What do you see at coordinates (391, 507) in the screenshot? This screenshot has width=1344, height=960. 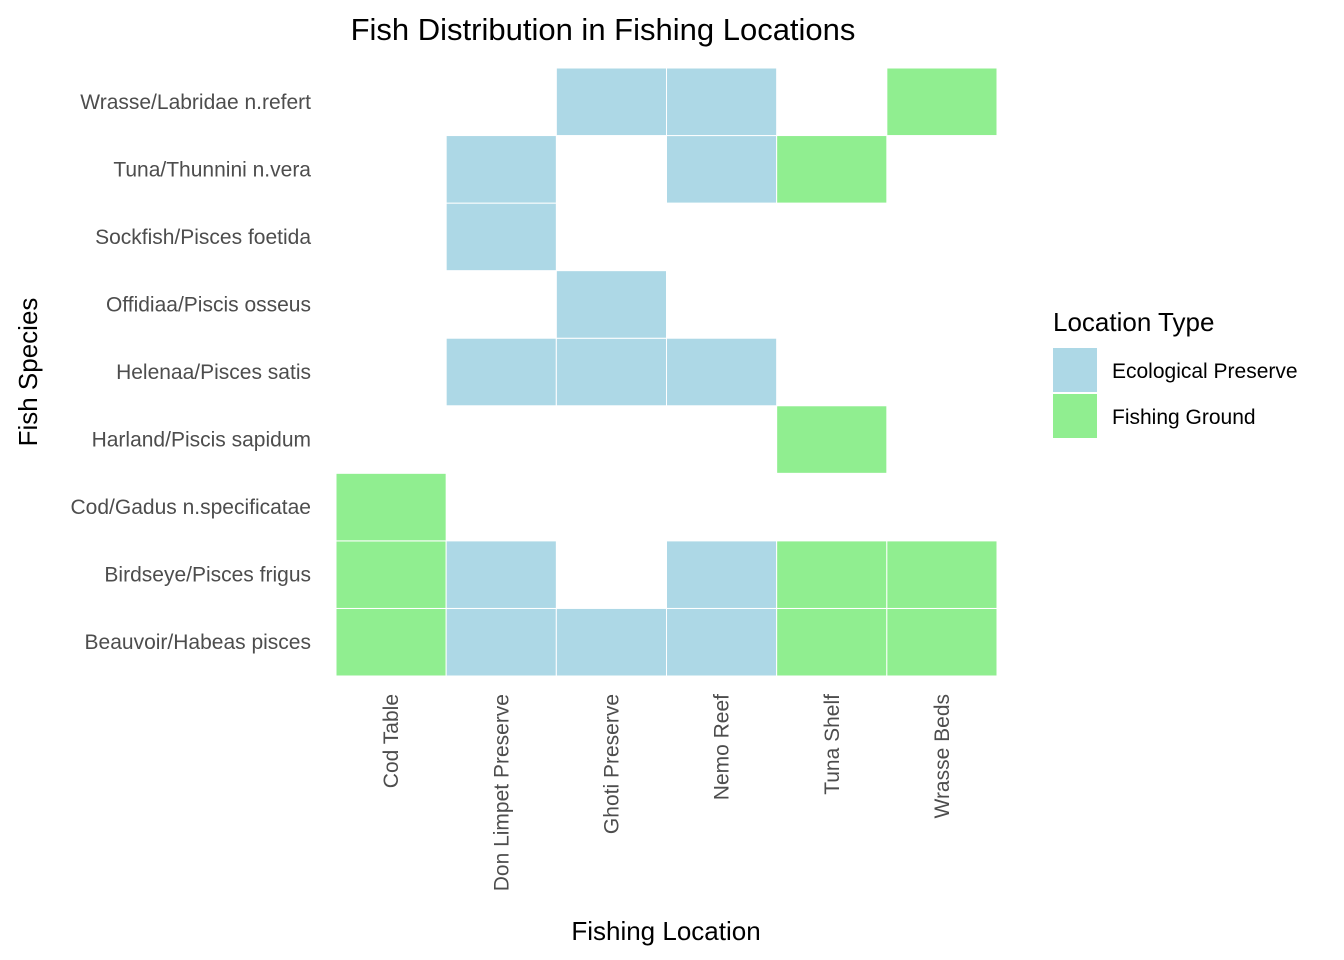 I see `heatmap-cell-cod-table-cod-gadus-n-specificatae` at bounding box center [391, 507].